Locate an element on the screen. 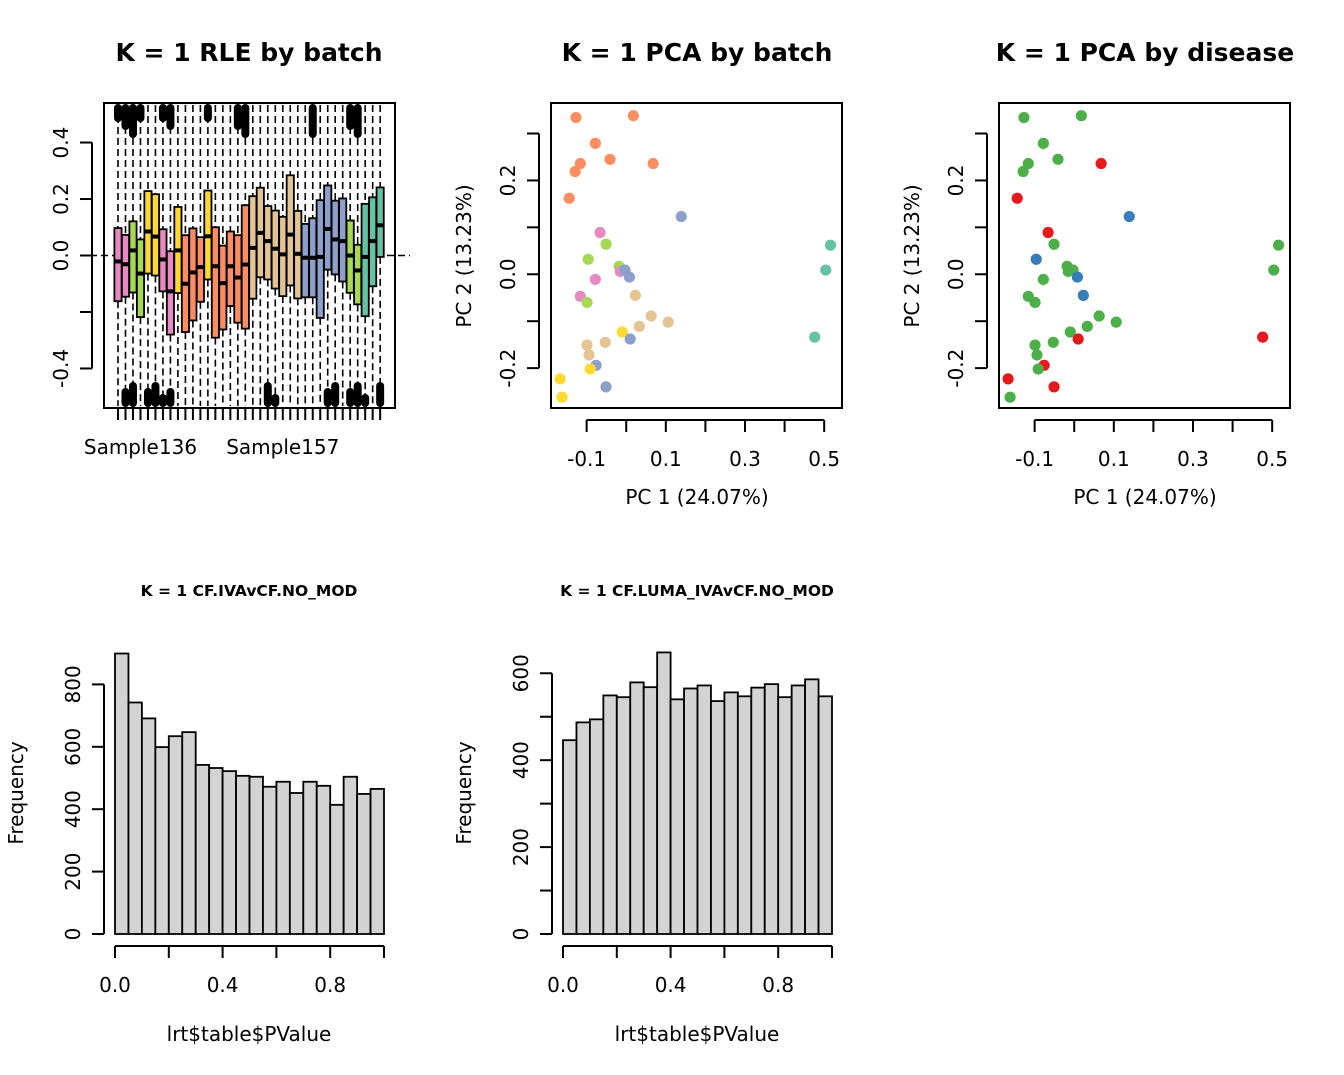  histogram-2-x-tick-label: 0.0 is located at coordinates (563, 985).